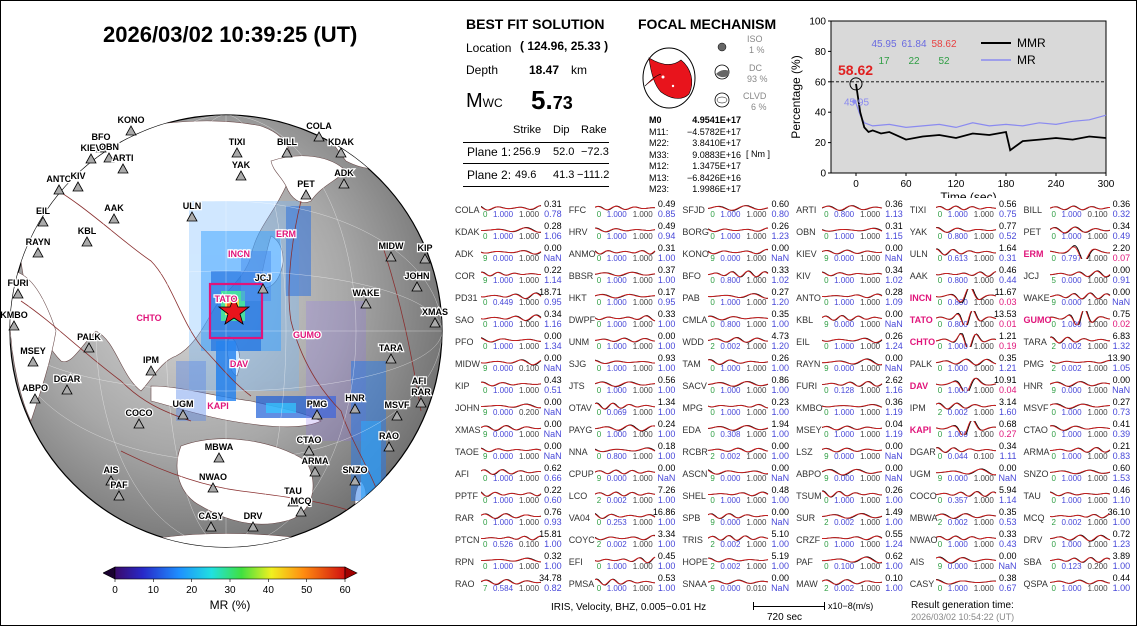  Describe the element at coordinates (1119, 512) in the screenshot. I see `station-peak-amp: 36.10` at that location.